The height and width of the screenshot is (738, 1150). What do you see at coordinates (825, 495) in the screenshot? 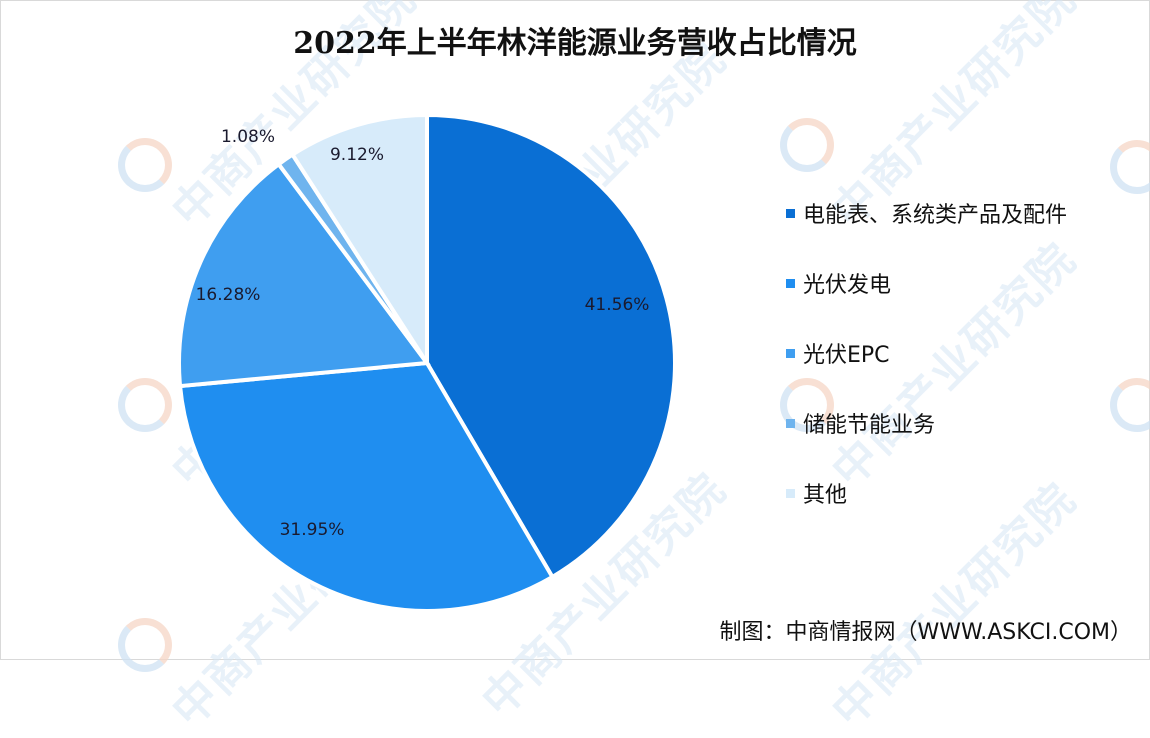
I see `legend-label: 其他` at bounding box center [825, 495].